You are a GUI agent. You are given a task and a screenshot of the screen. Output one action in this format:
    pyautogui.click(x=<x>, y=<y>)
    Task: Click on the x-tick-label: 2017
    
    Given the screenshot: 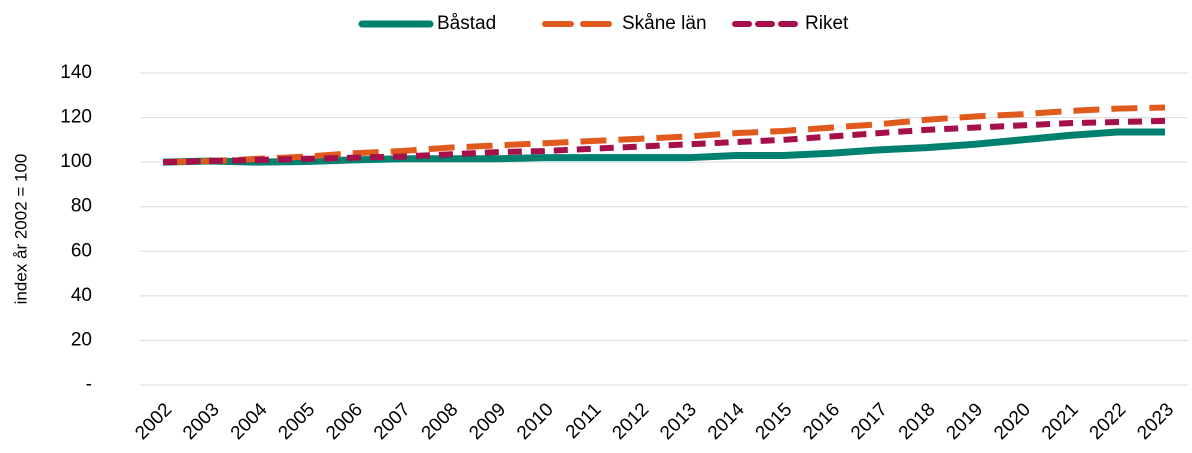 What is the action you would take?
    pyautogui.click(x=869, y=421)
    